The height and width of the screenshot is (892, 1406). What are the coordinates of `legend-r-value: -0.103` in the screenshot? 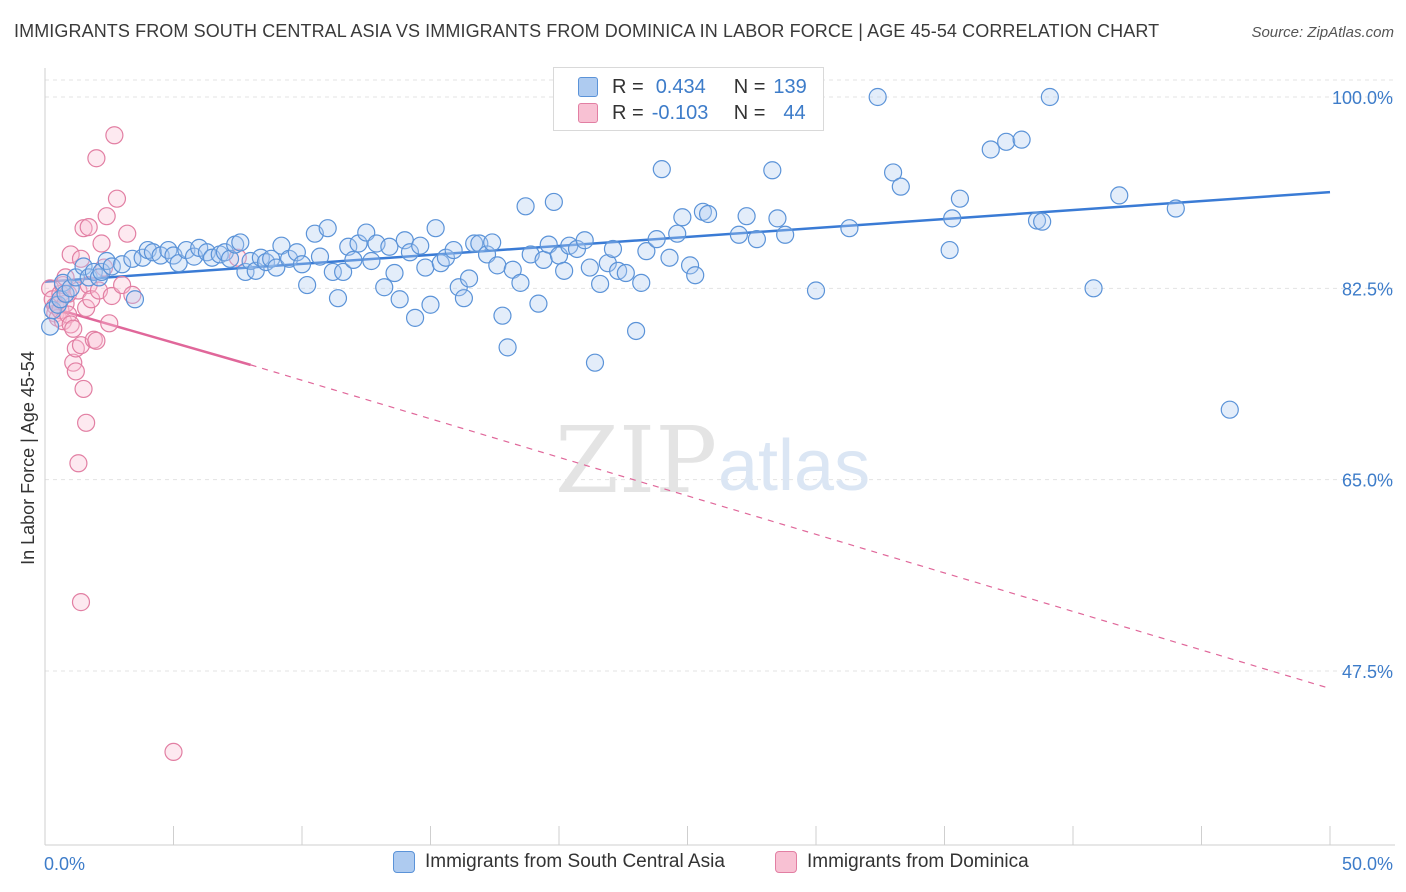 It's located at (680, 112).